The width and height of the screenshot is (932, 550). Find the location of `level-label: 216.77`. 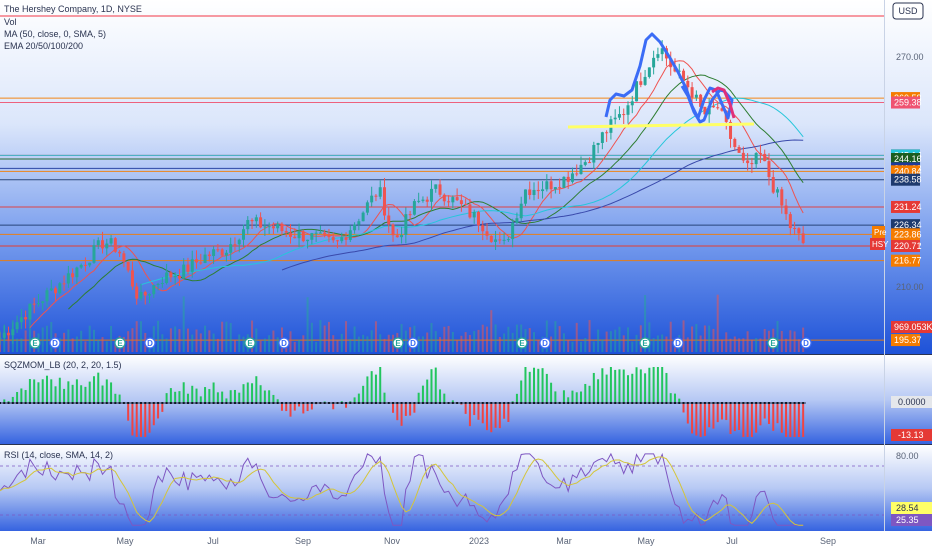

level-label: 216.77 is located at coordinates (908, 261).